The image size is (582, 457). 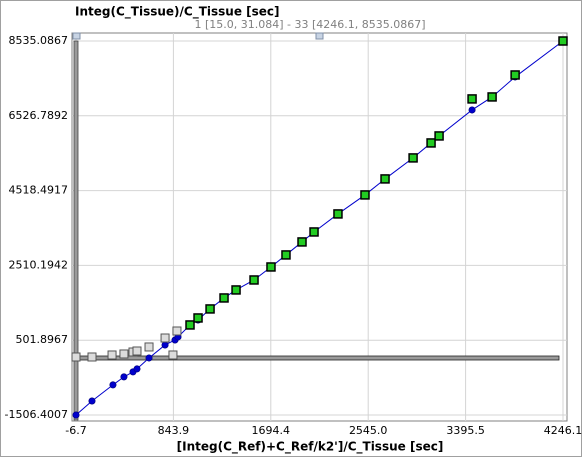 I want to click on x-tick-label: 3395.5, so click(x=465, y=430).